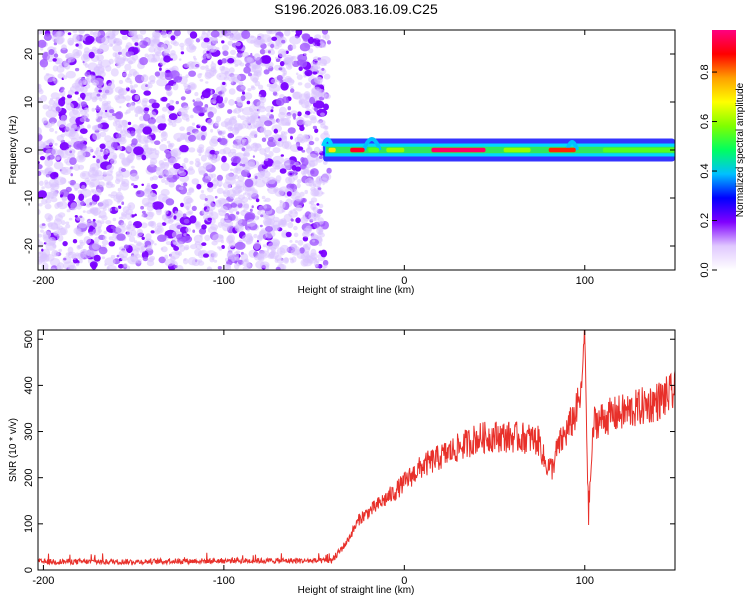  I want to click on colorbar-tick-label: 0.2, so click(705, 220).